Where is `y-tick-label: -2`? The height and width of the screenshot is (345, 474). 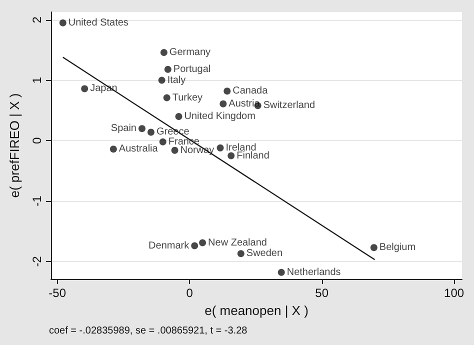
y-tick-label: -2 is located at coordinates (37, 261).